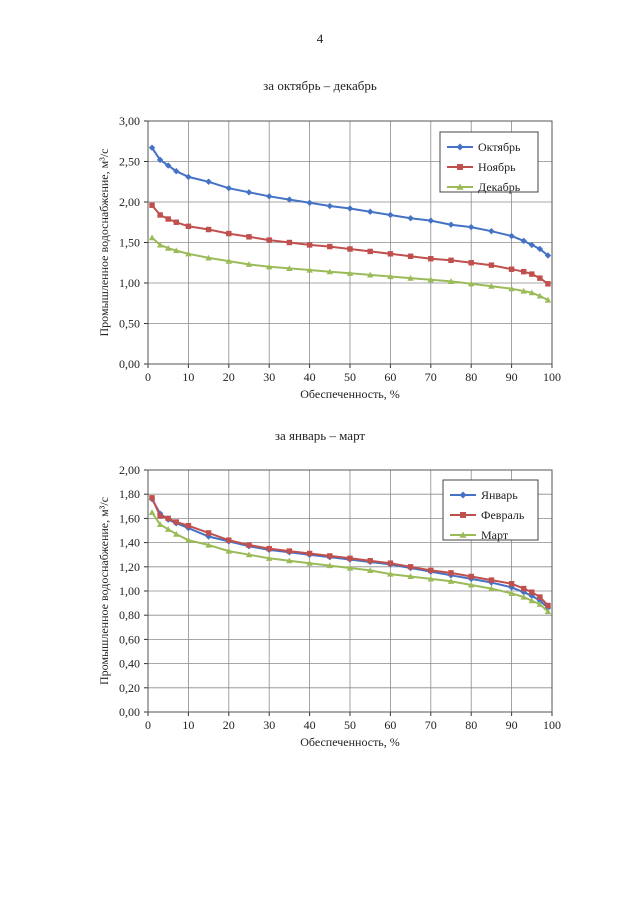 The height and width of the screenshot is (905, 640). Describe the element at coordinates (310, 377) in the screenshot. I see `x-tick-label: 40` at that location.